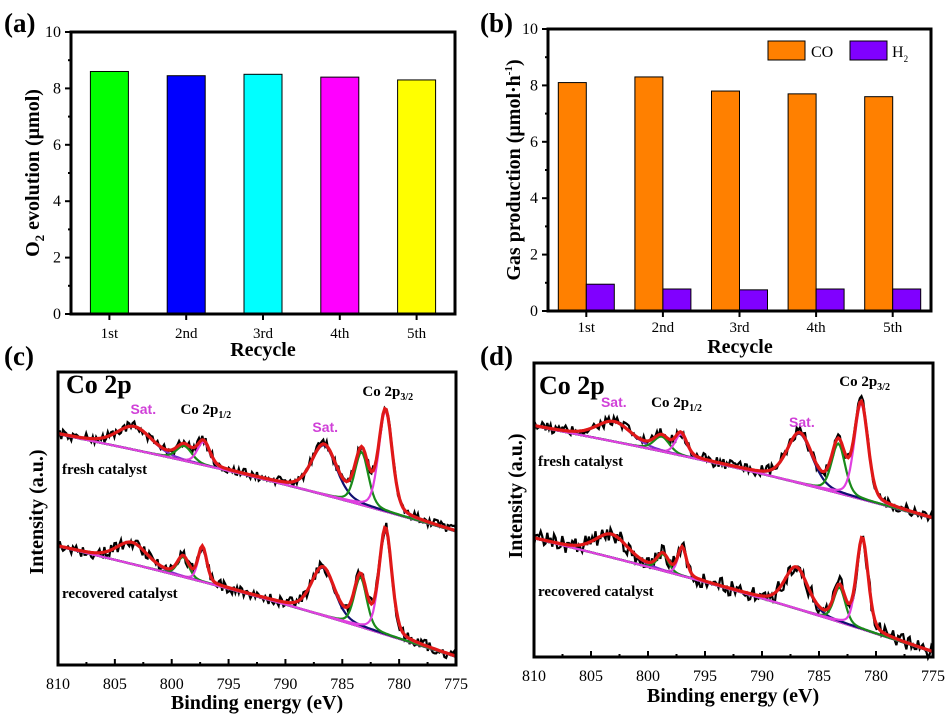 The width and height of the screenshot is (945, 719). Describe the element at coordinates (257, 676) in the screenshot. I see `c-x-ticks: 810 805 800 795 790 785 780 775` at that location.